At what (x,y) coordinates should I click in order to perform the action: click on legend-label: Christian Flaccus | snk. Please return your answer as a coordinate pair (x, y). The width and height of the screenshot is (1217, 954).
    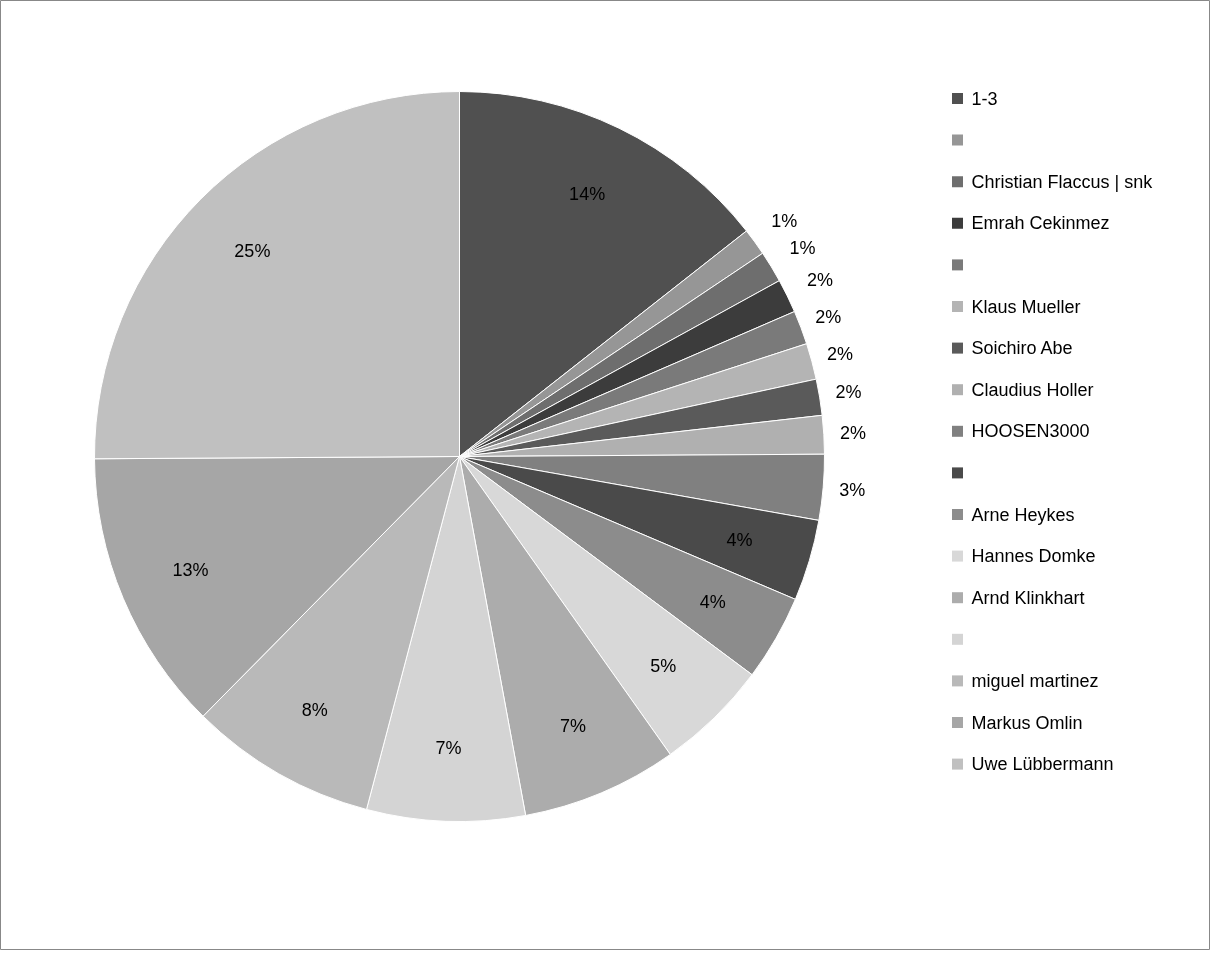
    Looking at the image, I should click on (1062, 181).